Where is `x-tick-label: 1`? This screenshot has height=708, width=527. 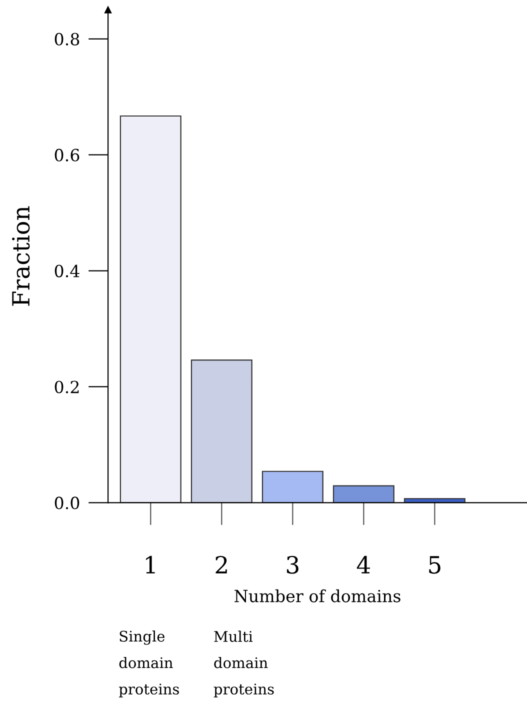
x-tick-label: 1 is located at coordinates (150, 565).